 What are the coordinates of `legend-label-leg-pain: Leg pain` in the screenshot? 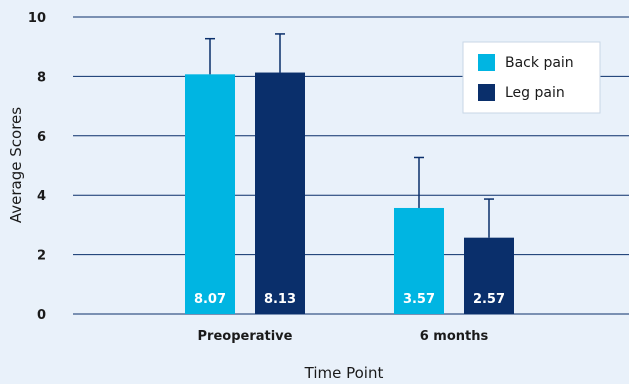 It's located at (535, 93).